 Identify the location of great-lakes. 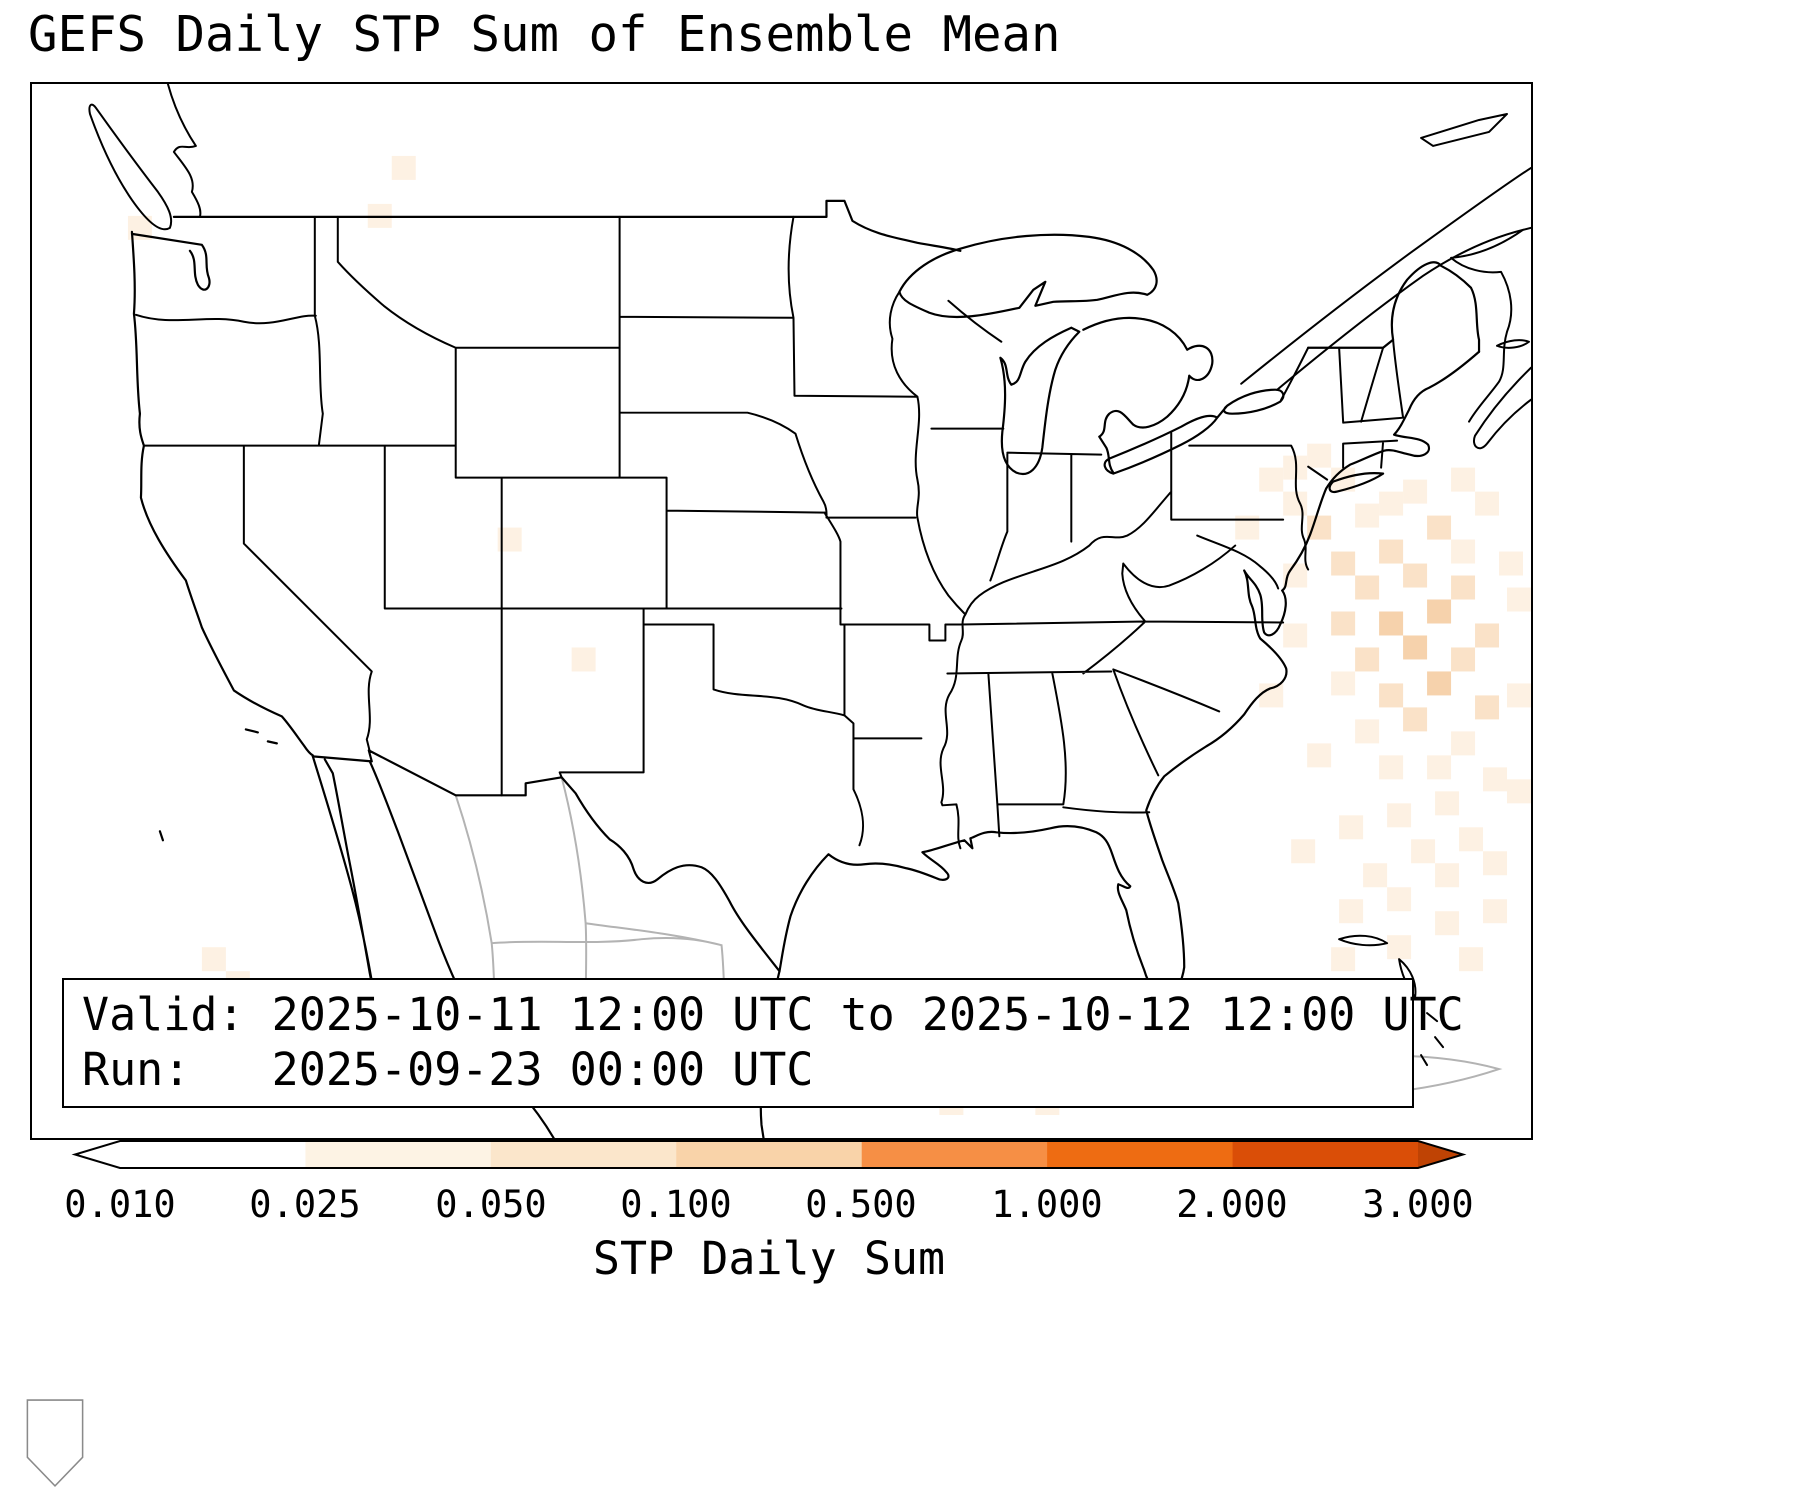
(1141, 363).